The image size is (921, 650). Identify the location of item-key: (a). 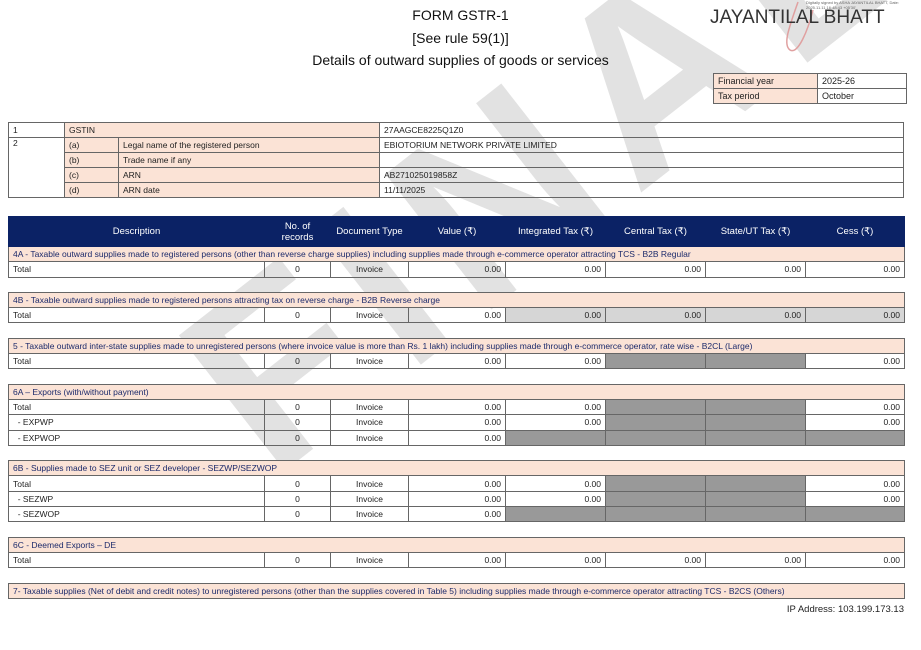
(91, 145).